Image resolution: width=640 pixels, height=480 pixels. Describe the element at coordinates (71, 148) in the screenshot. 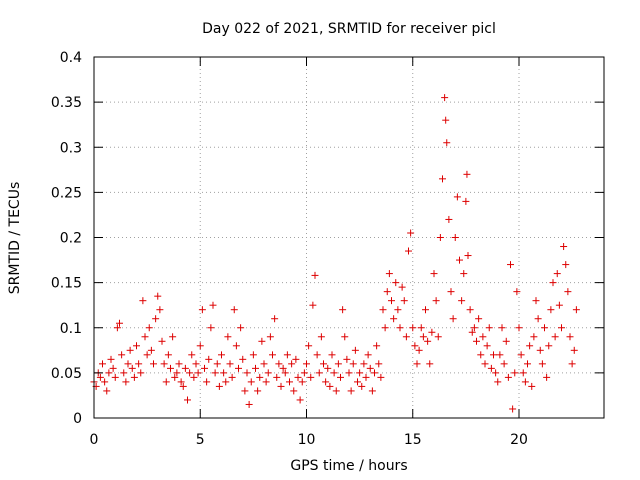

I see `y-tick-label: 0.3` at that location.